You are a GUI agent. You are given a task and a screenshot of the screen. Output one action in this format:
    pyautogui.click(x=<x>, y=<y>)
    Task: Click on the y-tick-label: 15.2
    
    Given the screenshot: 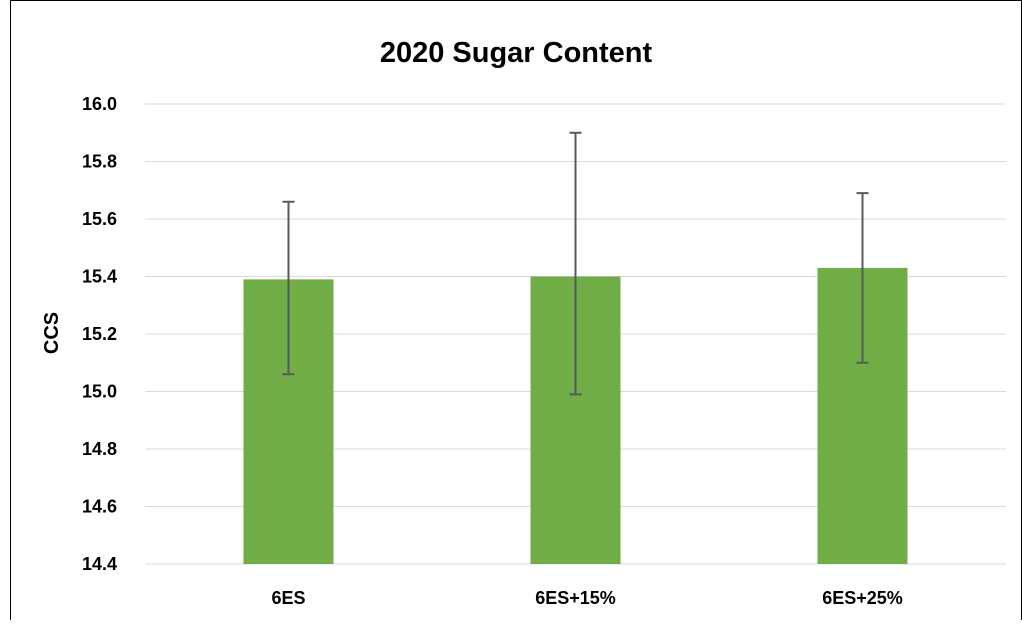 What is the action you would take?
    pyautogui.click(x=99, y=334)
    